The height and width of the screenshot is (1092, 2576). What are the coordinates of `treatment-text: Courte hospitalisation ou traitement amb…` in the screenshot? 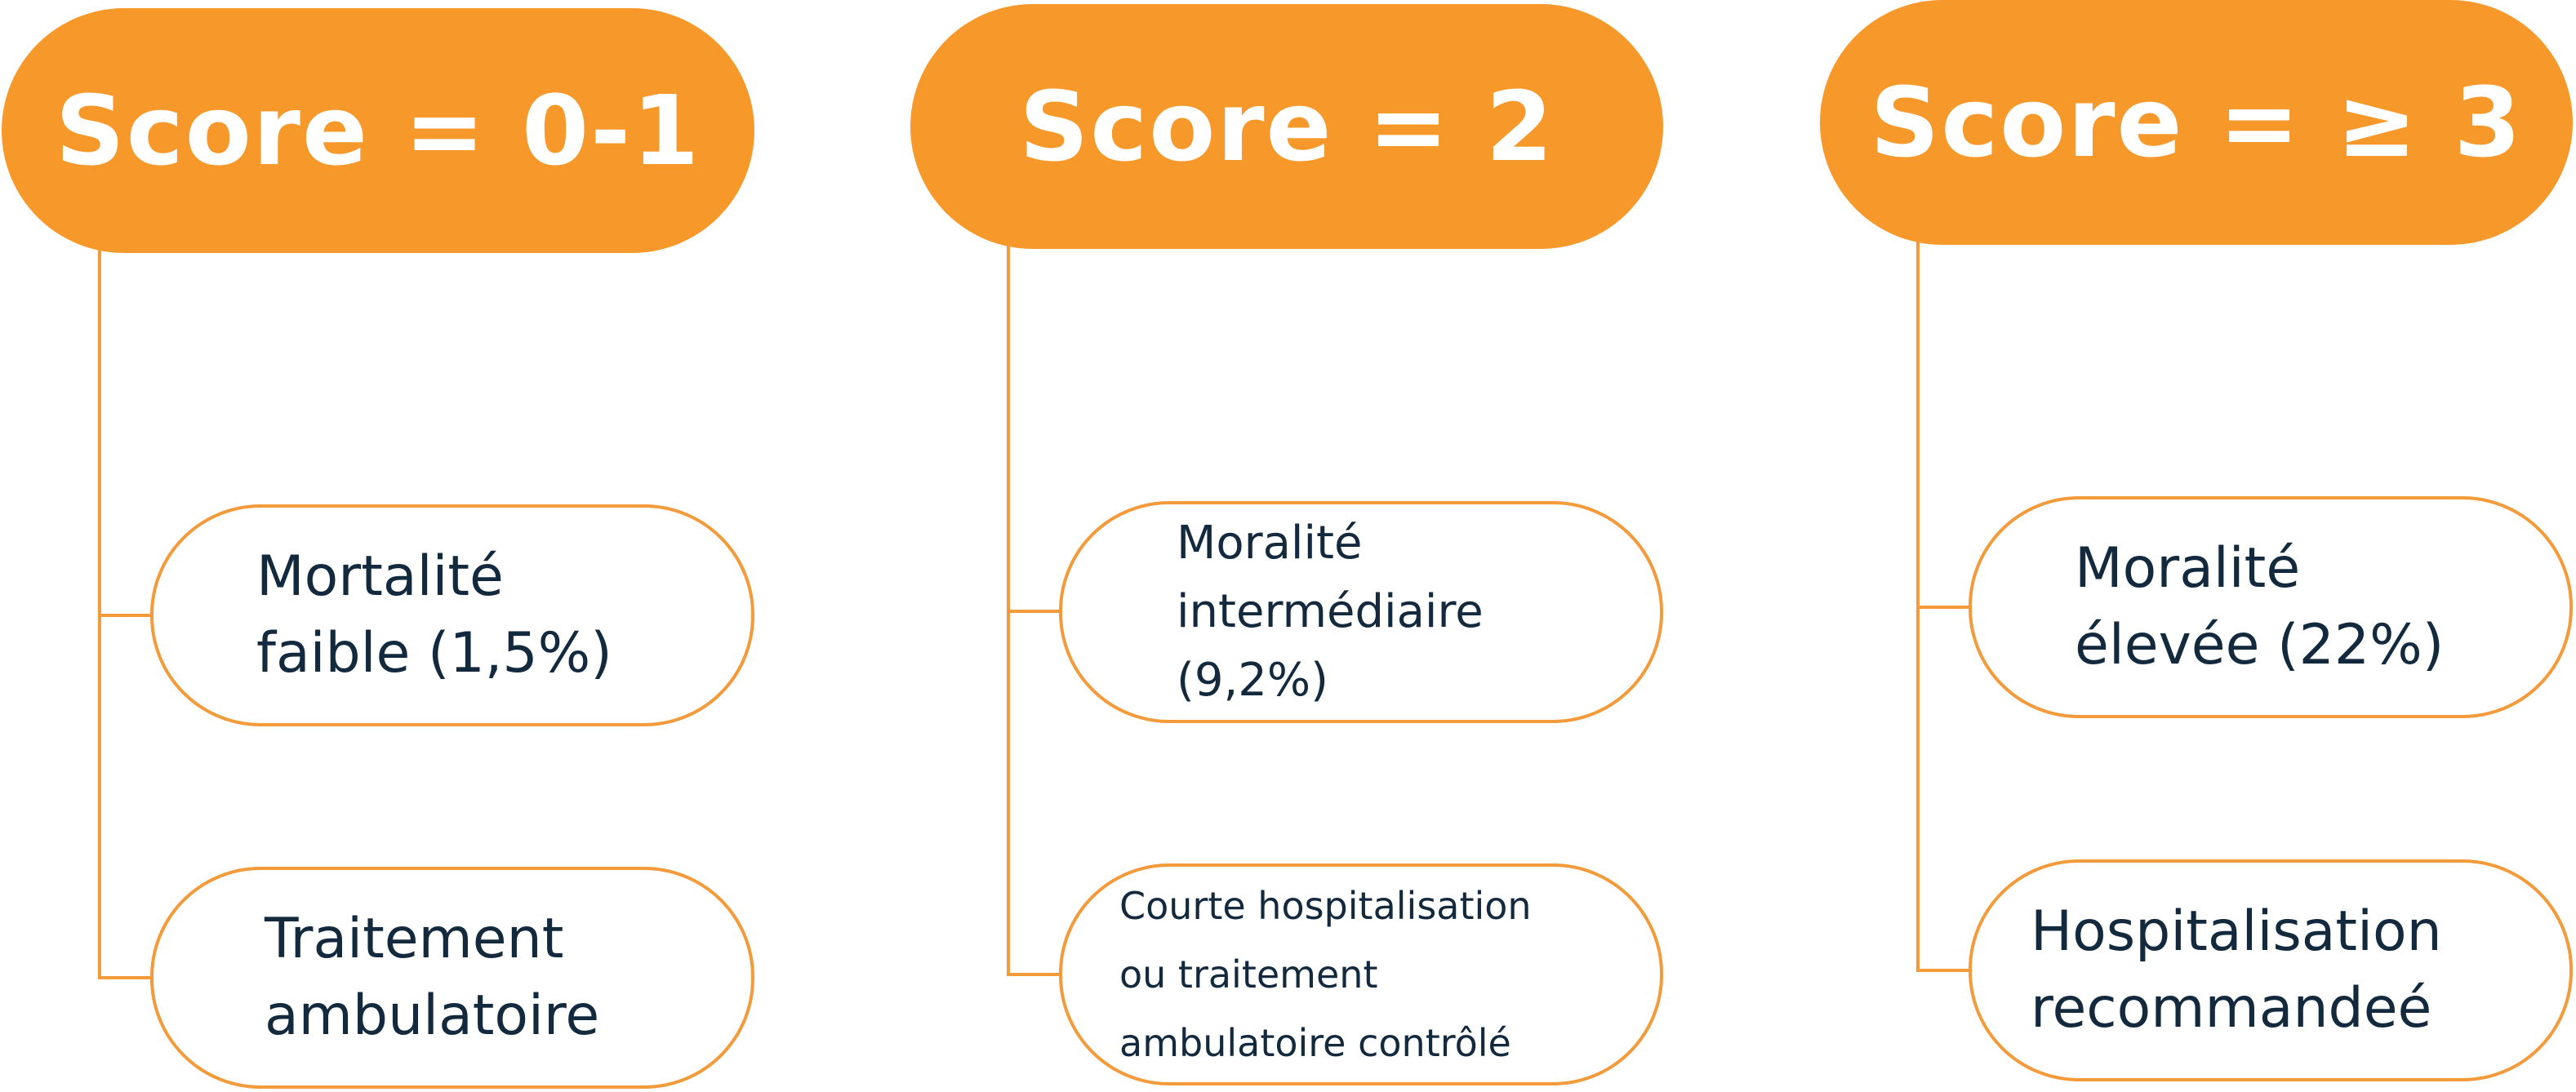 It's located at (1325, 974).